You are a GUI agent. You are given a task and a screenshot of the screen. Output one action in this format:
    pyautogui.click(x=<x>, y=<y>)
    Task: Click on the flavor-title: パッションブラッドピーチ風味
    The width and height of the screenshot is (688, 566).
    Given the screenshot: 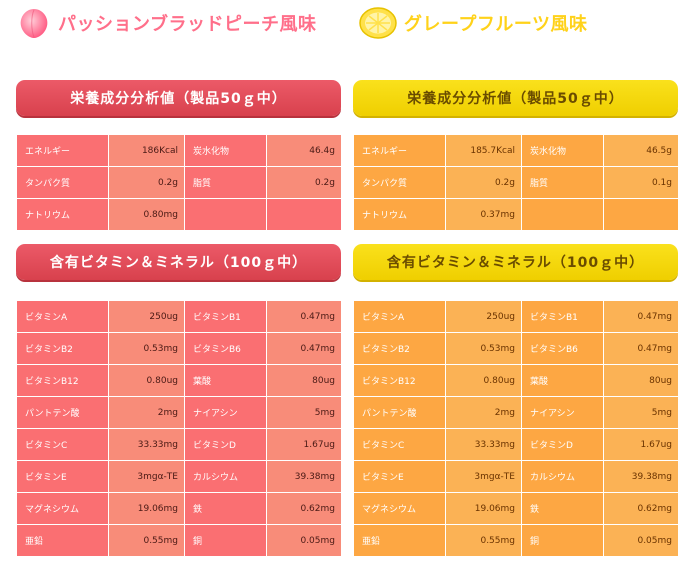 What is the action you would take?
    pyautogui.click(x=187, y=24)
    